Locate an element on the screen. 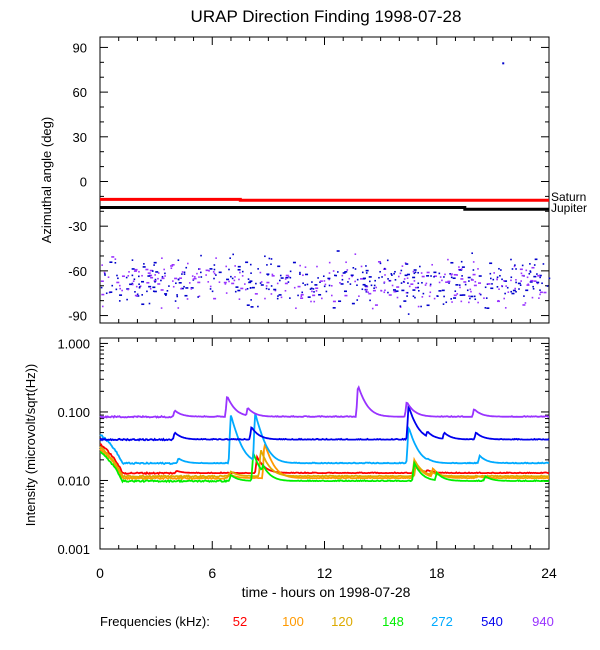 This screenshot has height=650, width=600. legend-entry-148: 148 is located at coordinates (393, 621).